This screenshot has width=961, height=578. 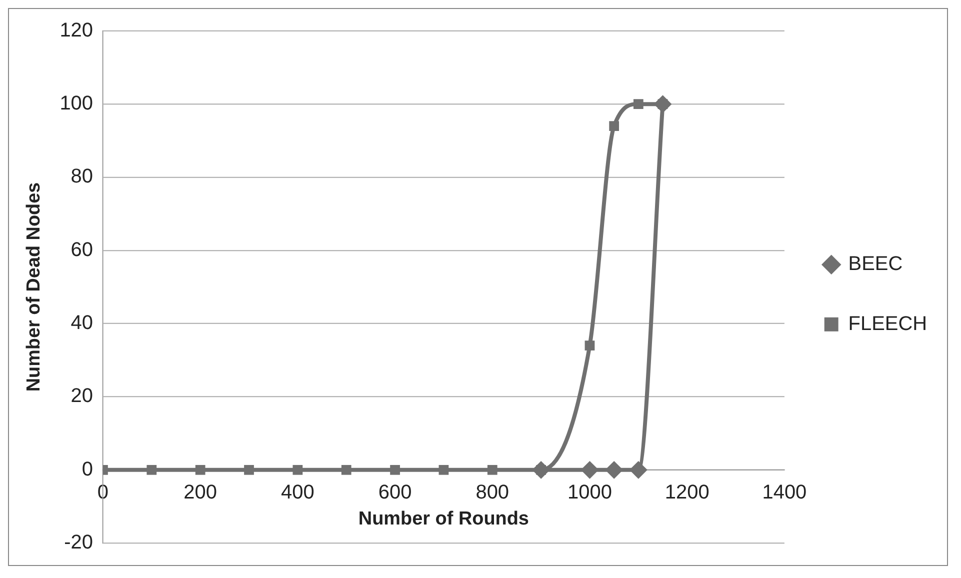 I want to click on y-tick-label: 0, so click(x=87, y=469).